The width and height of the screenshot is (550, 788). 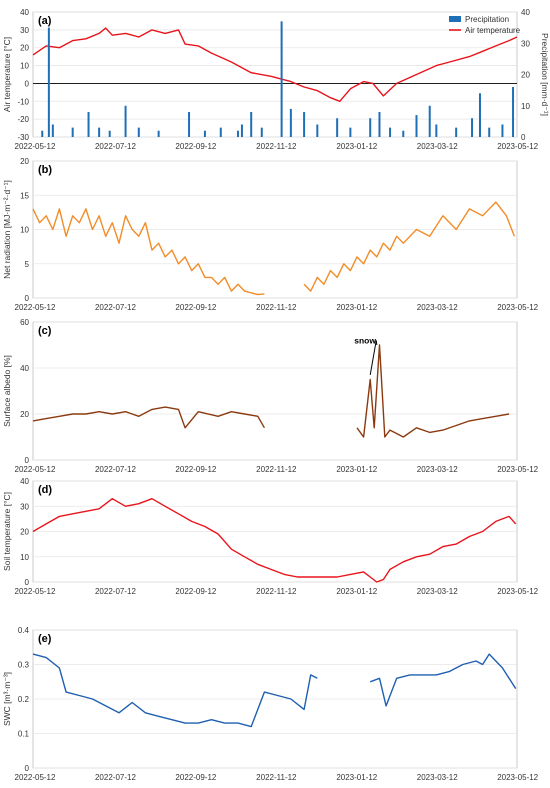 What do you see at coordinates (115, 777) in the screenshot?
I see `panel-5-xtick-label: 2022-07-12` at bounding box center [115, 777].